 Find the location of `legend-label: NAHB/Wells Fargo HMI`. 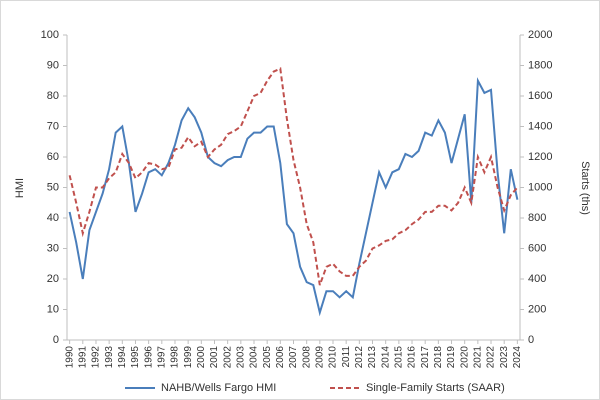

legend-label: NAHB/Wells Fargo HMI is located at coordinates (218, 388).